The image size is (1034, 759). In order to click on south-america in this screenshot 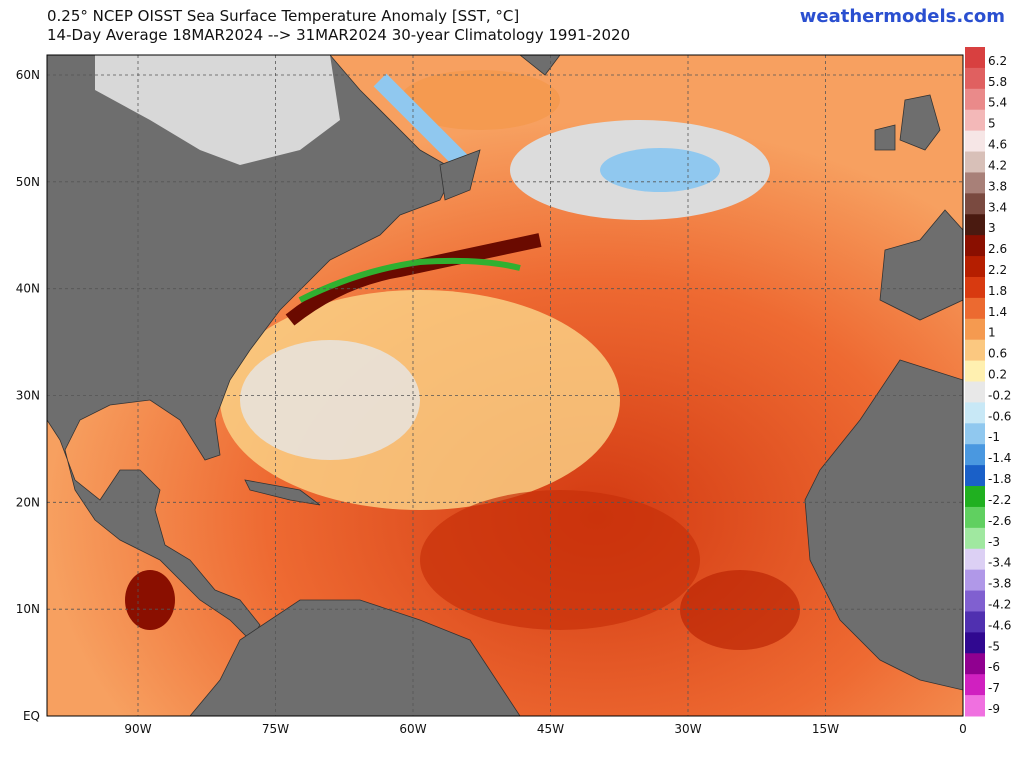, I will do `click(355, 657)`.